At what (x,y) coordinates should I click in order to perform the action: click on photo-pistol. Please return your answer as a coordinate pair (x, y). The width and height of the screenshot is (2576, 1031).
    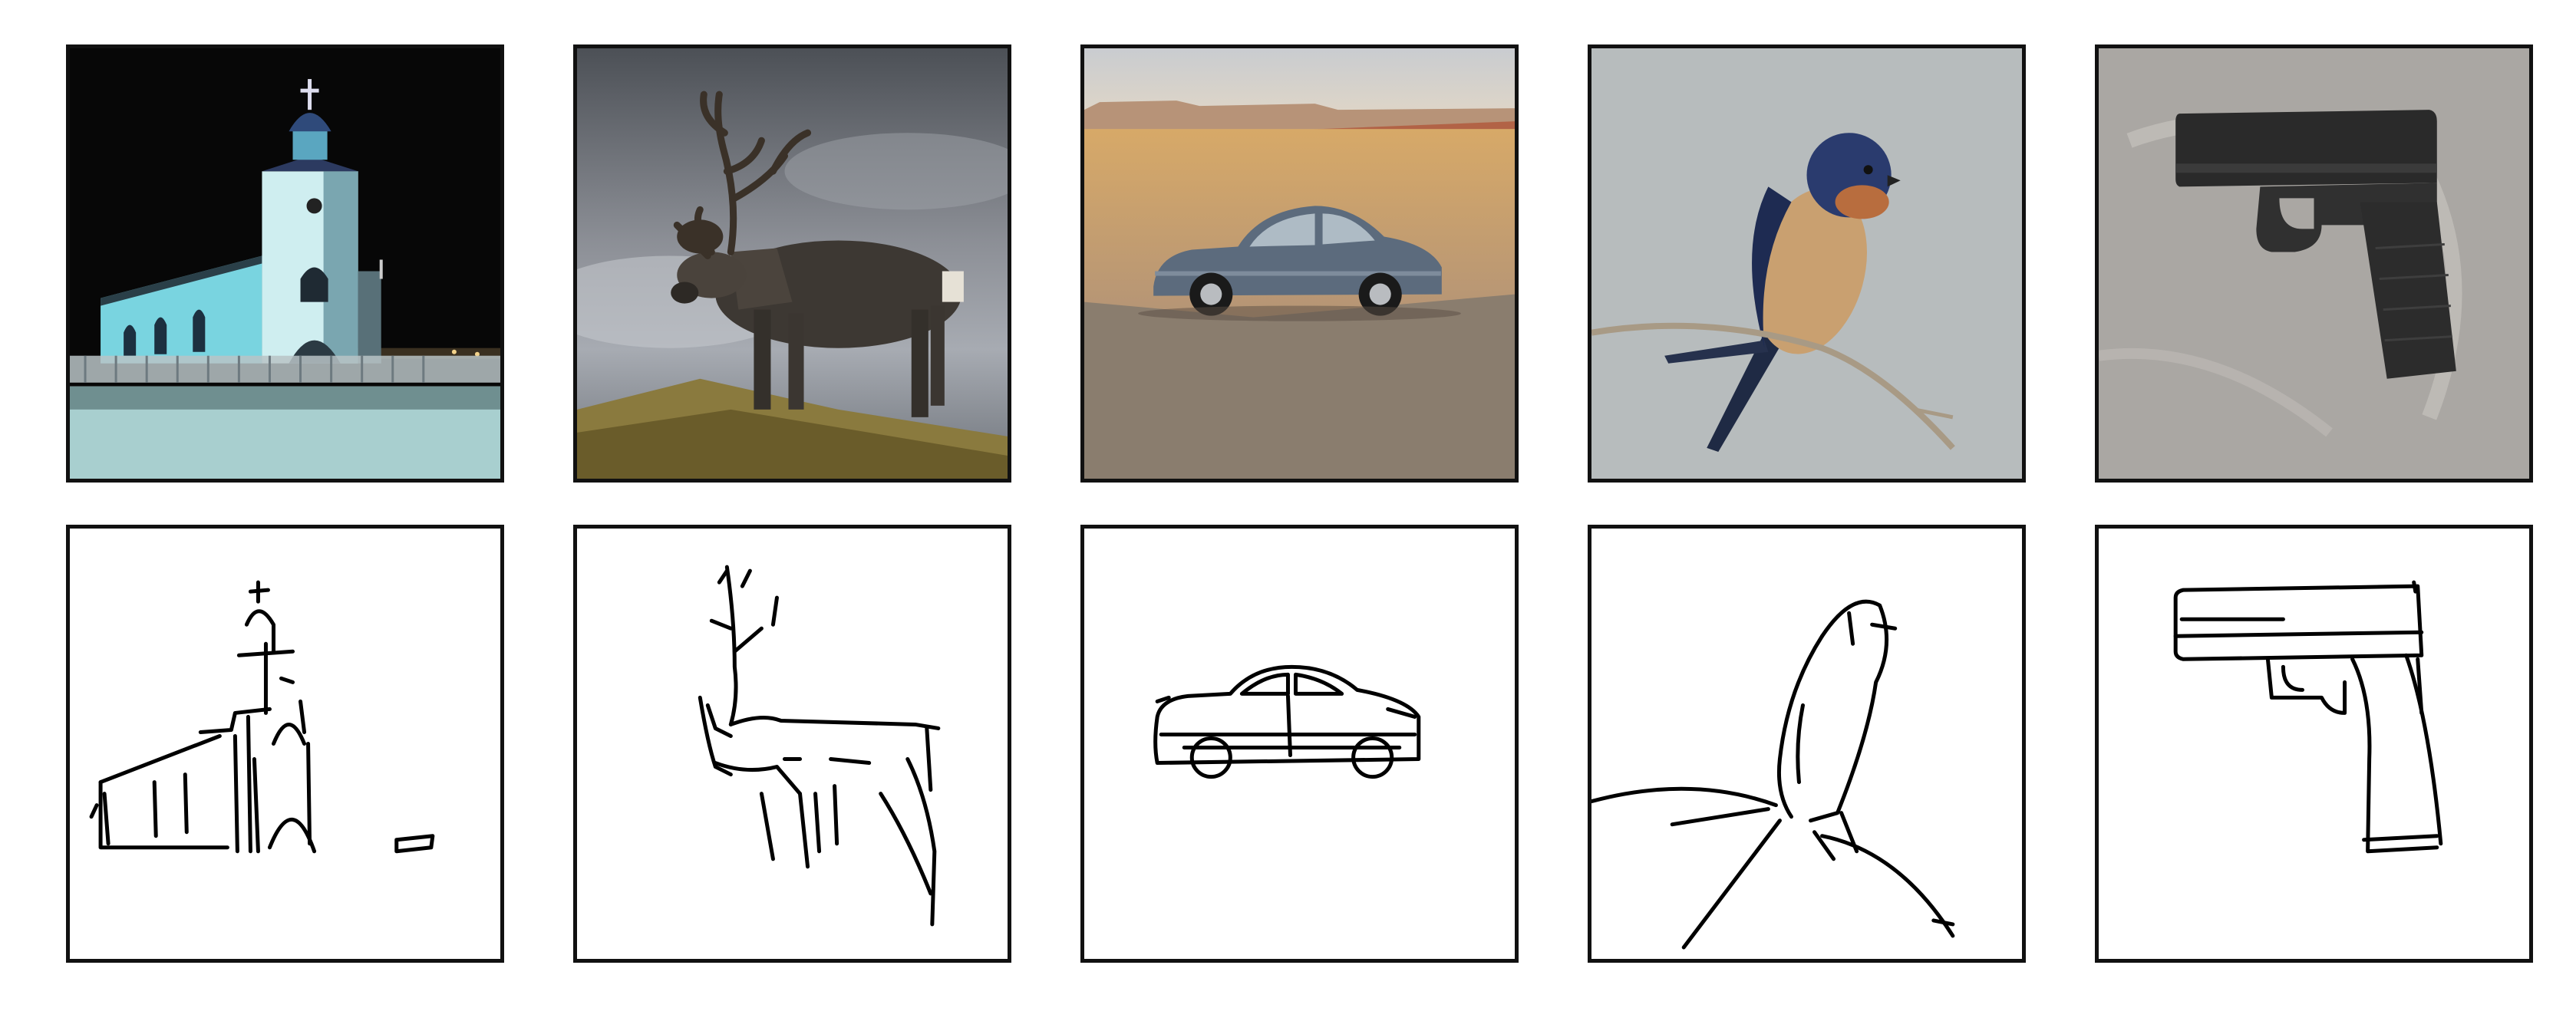
    Looking at the image, I should click on (2314, 263).